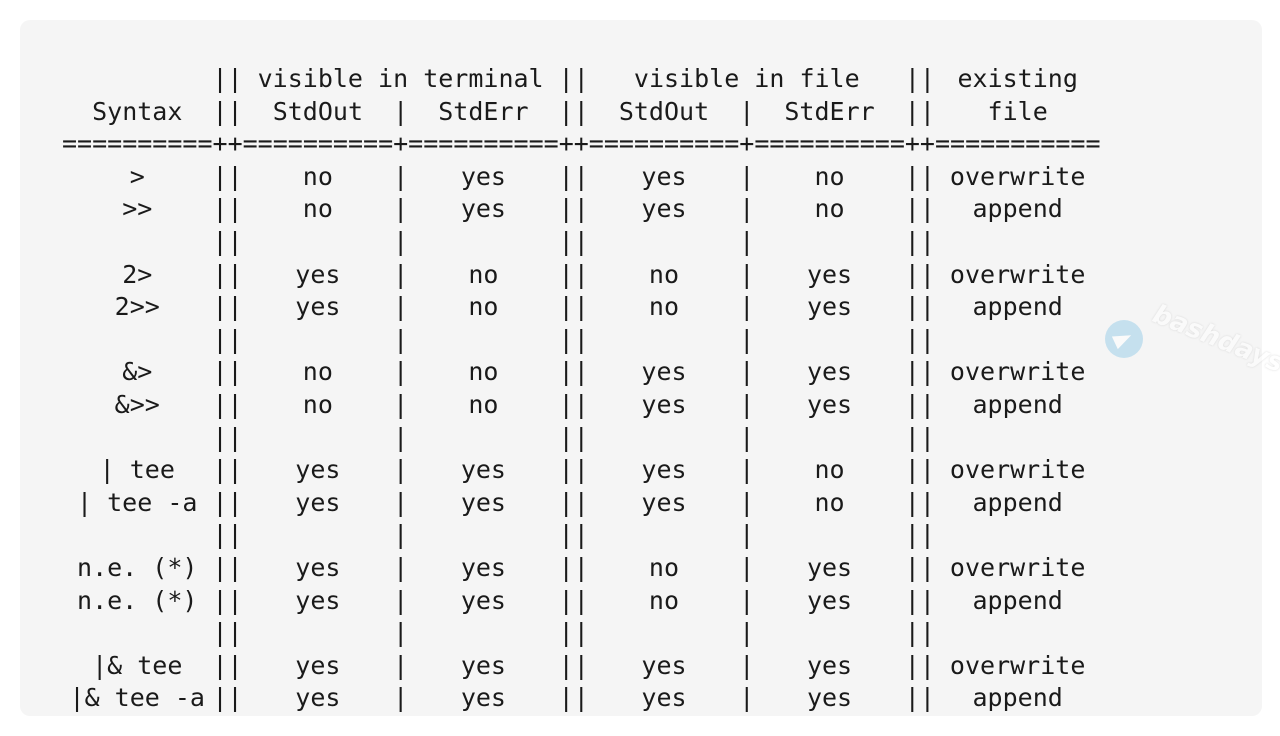 The height and width of the screenshot is (736, 1280). Describe the element at coordinates (664, 567) in the screenshot. I see `cell-file-stdout: no` at that location.